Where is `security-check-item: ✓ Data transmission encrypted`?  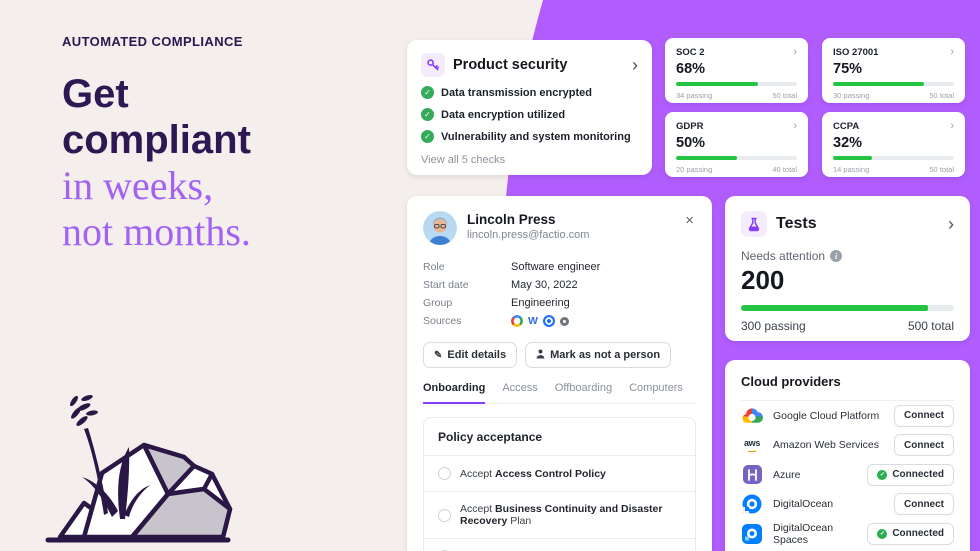 security-check-item: ✓ Data transmission encrypted is located at coordinates (529, 92).